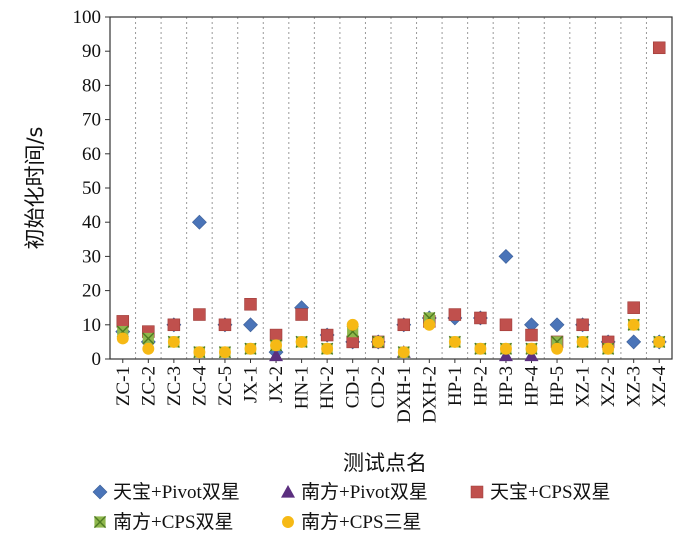 This screenshot has width=700, height=546. Describe the element at coordinates (361, 522) in the screenshot. I see `legend-label-series-5: 南方+CPS三星` at that location.